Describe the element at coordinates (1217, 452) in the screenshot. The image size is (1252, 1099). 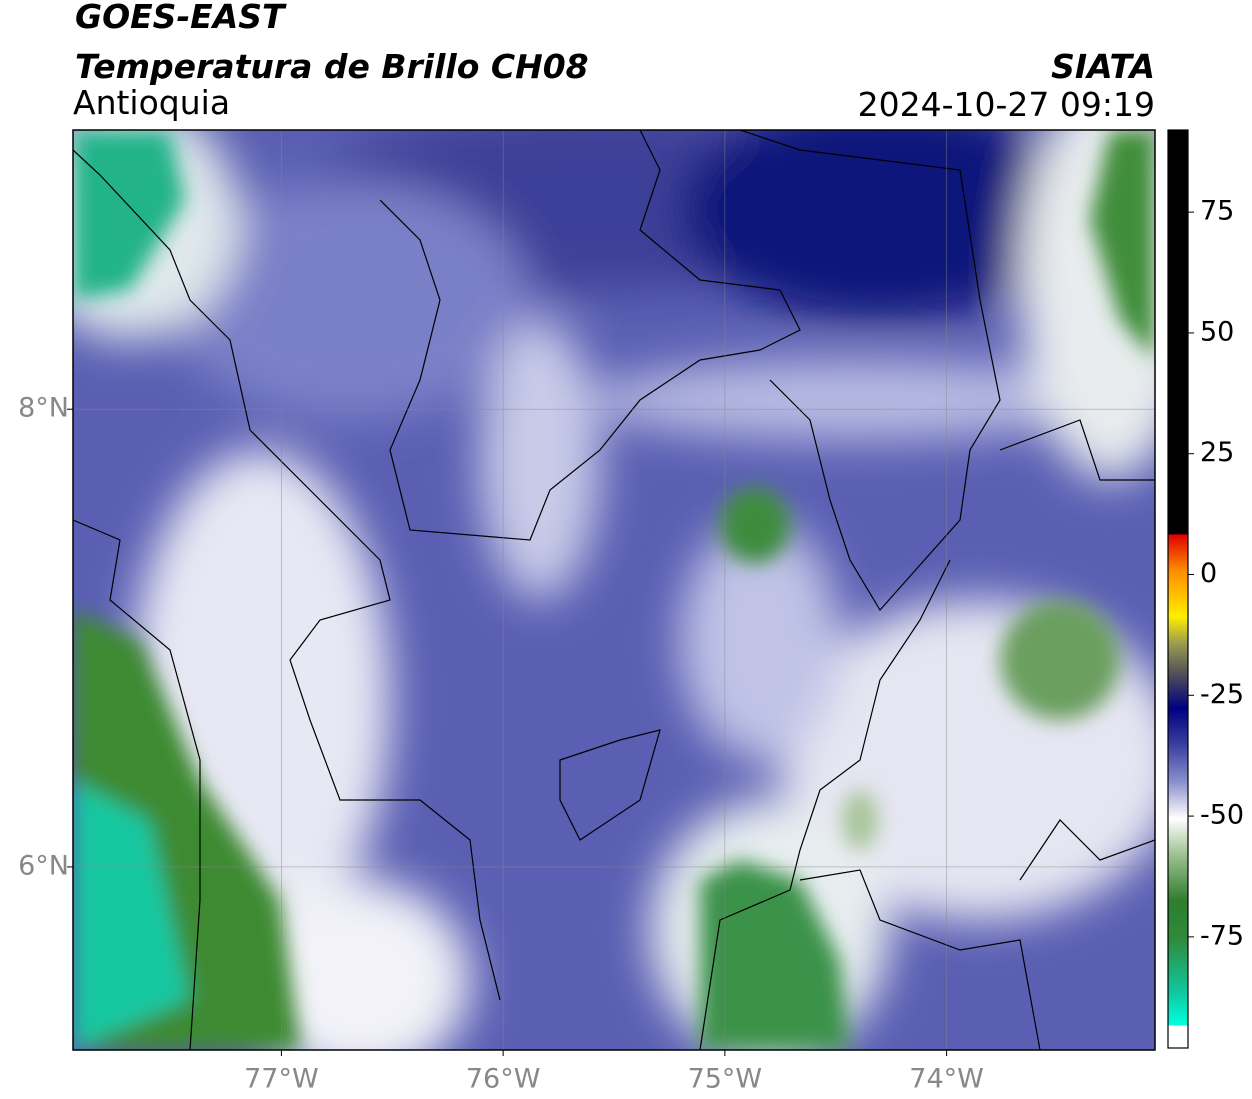
I see `colorbar-tick-label: 25` at that location.